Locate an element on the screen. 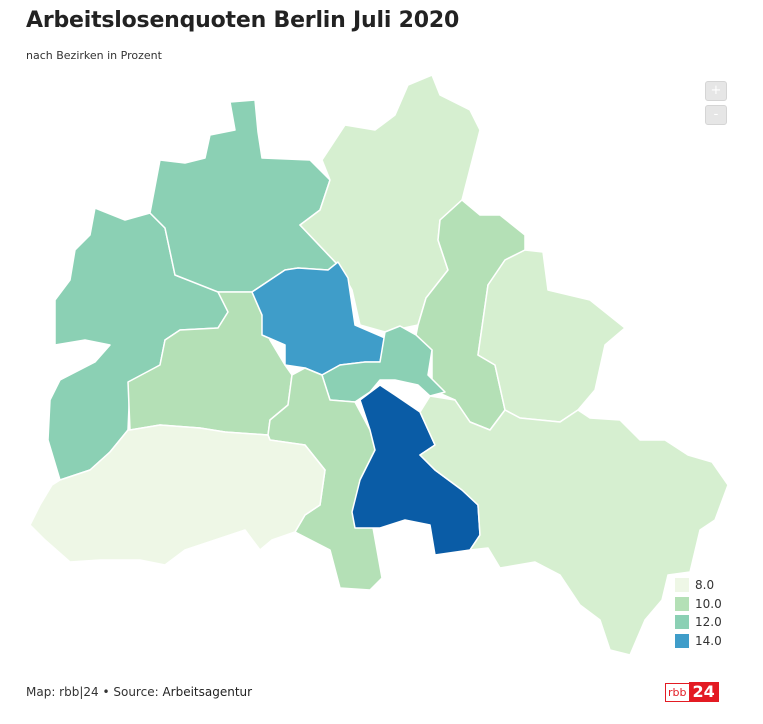 This screenshot has height=724, width=763. legend-item: 8.0 is located at coordinates (698, 585).